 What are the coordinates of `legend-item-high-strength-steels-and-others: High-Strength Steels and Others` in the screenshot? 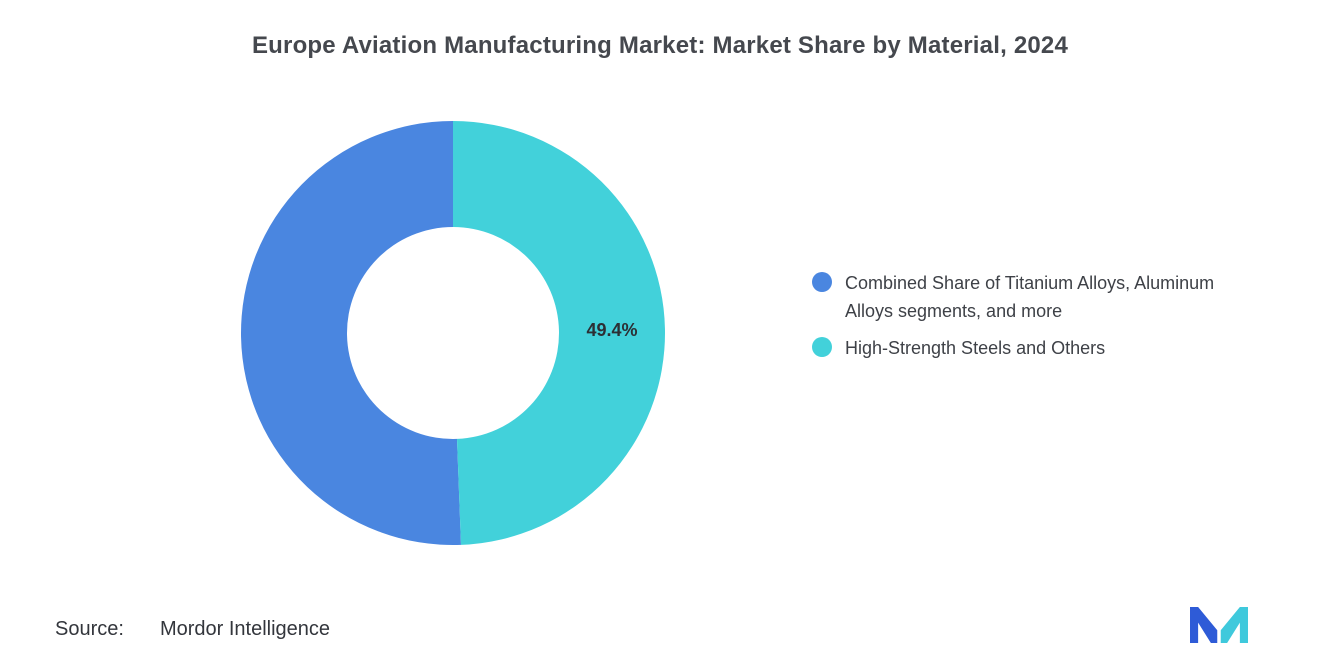 It's located at (1027, 348).